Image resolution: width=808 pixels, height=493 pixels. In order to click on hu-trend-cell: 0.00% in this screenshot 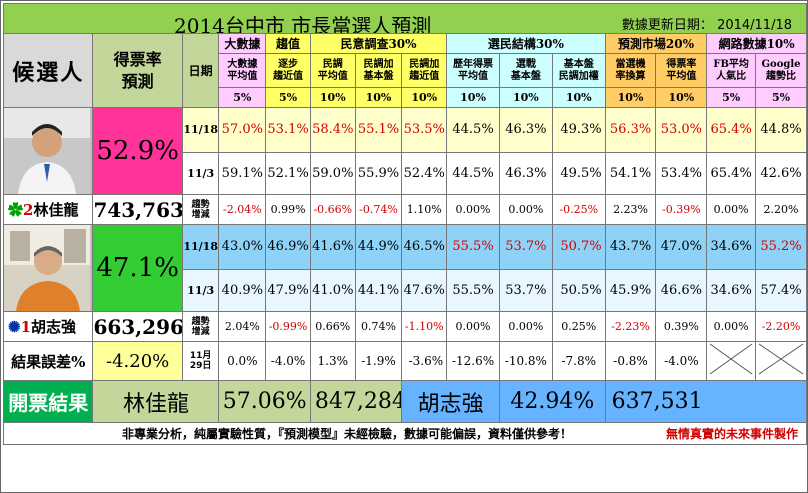, I will do `click(473, 326)`.